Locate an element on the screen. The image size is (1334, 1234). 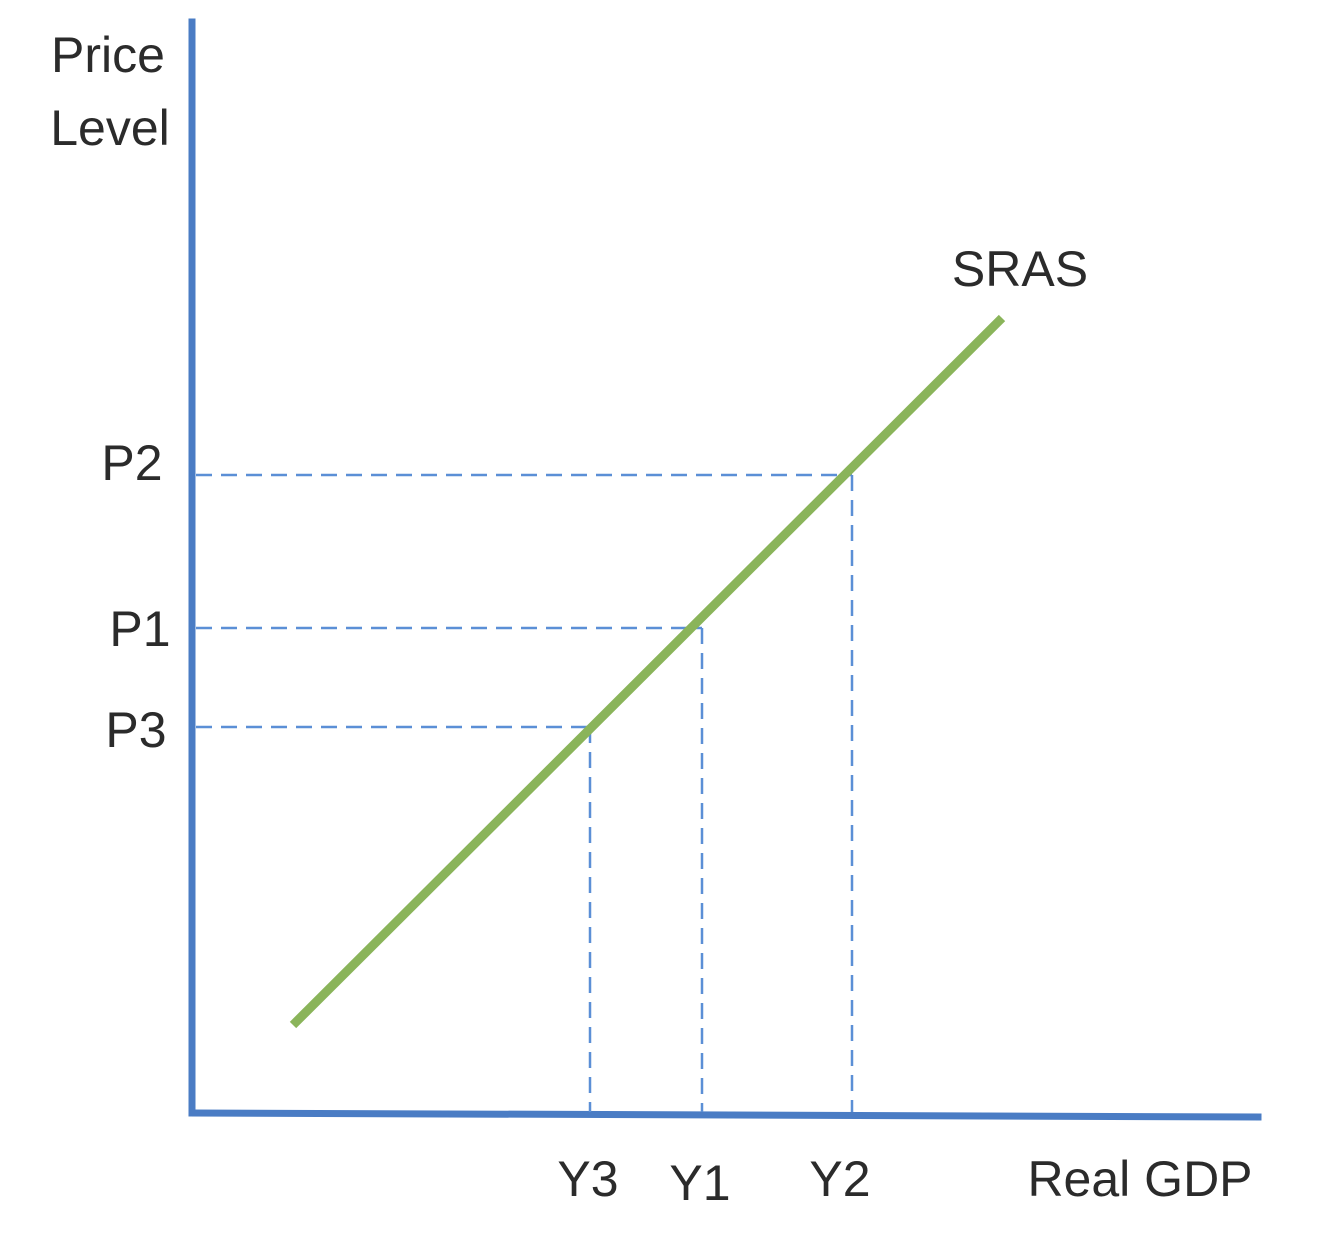
x-axis-label: Real GDP is located at coordinates (1139, 1179).